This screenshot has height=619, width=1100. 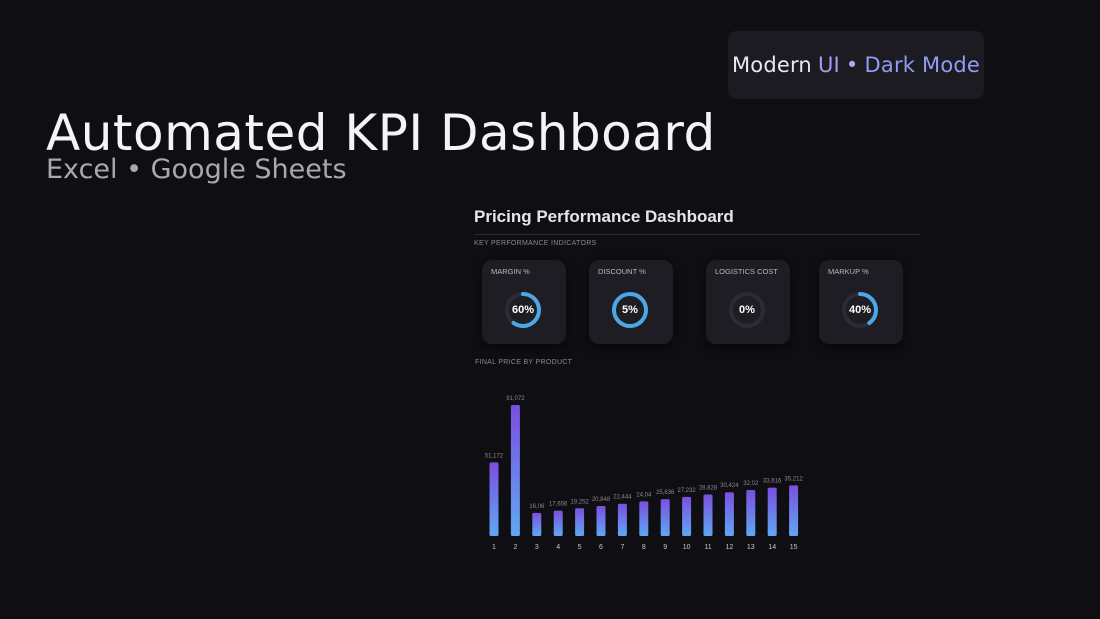 I want to click on kpi-label: MARKUP %, so click(x=848, y=271).